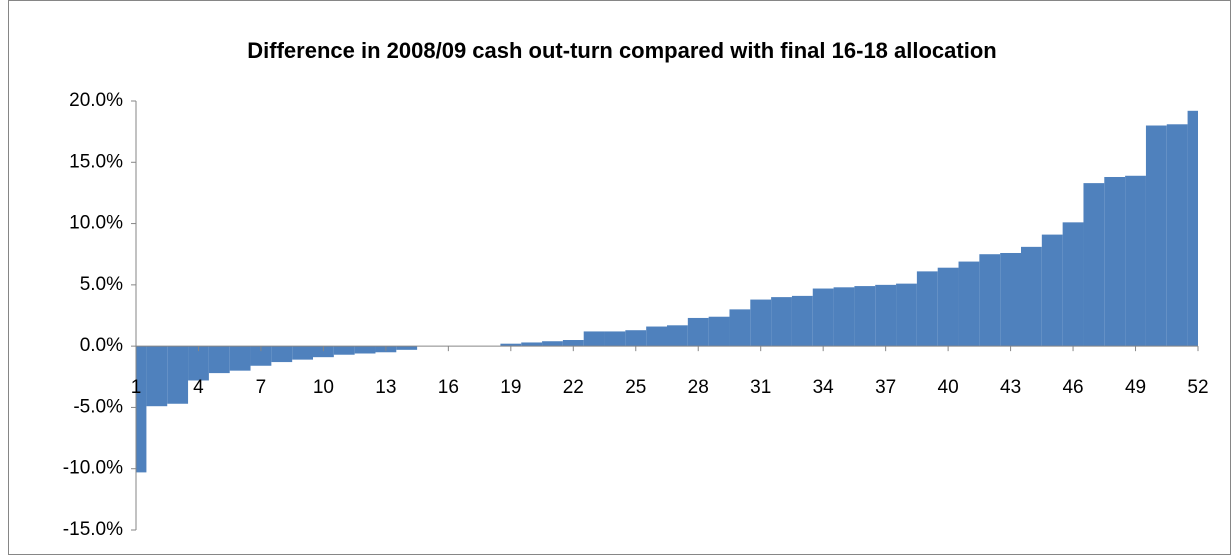 Image resolution: width=1232 pixels, height=556 pixels. Describe the element at coordinates (448, 387) in the screenshot. I see `x-tick-label: 16` at that location.